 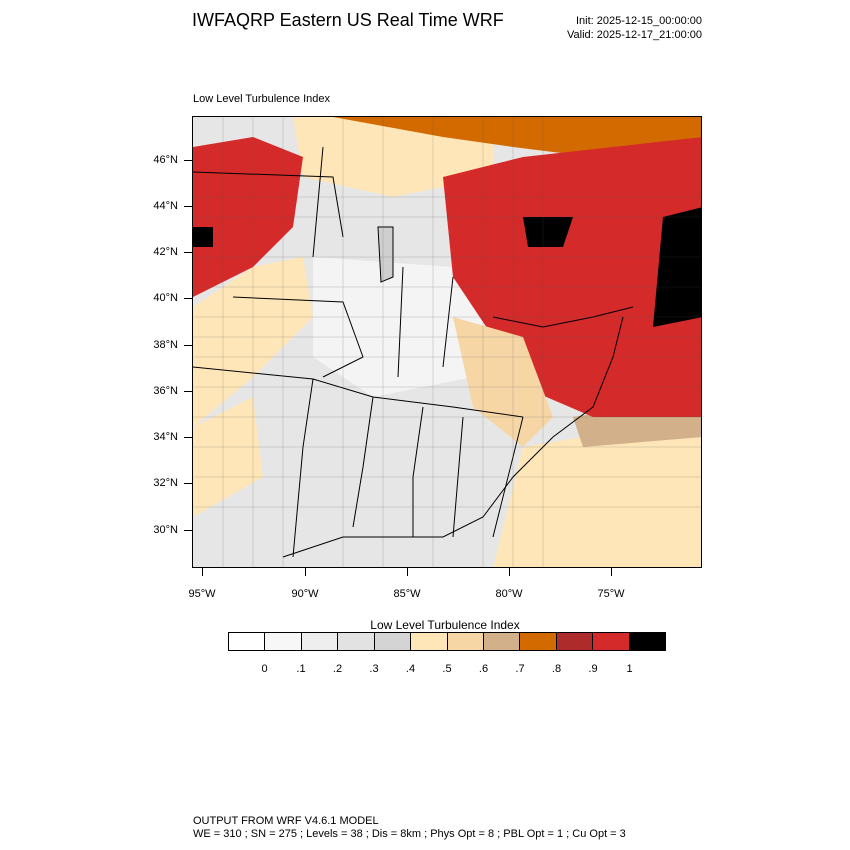 What do you see at coordinates (634, 35) in the screenshot?
I see `valid-time: Valid: 2025-12-17_21:00:00` at bounding box center [634, 35].